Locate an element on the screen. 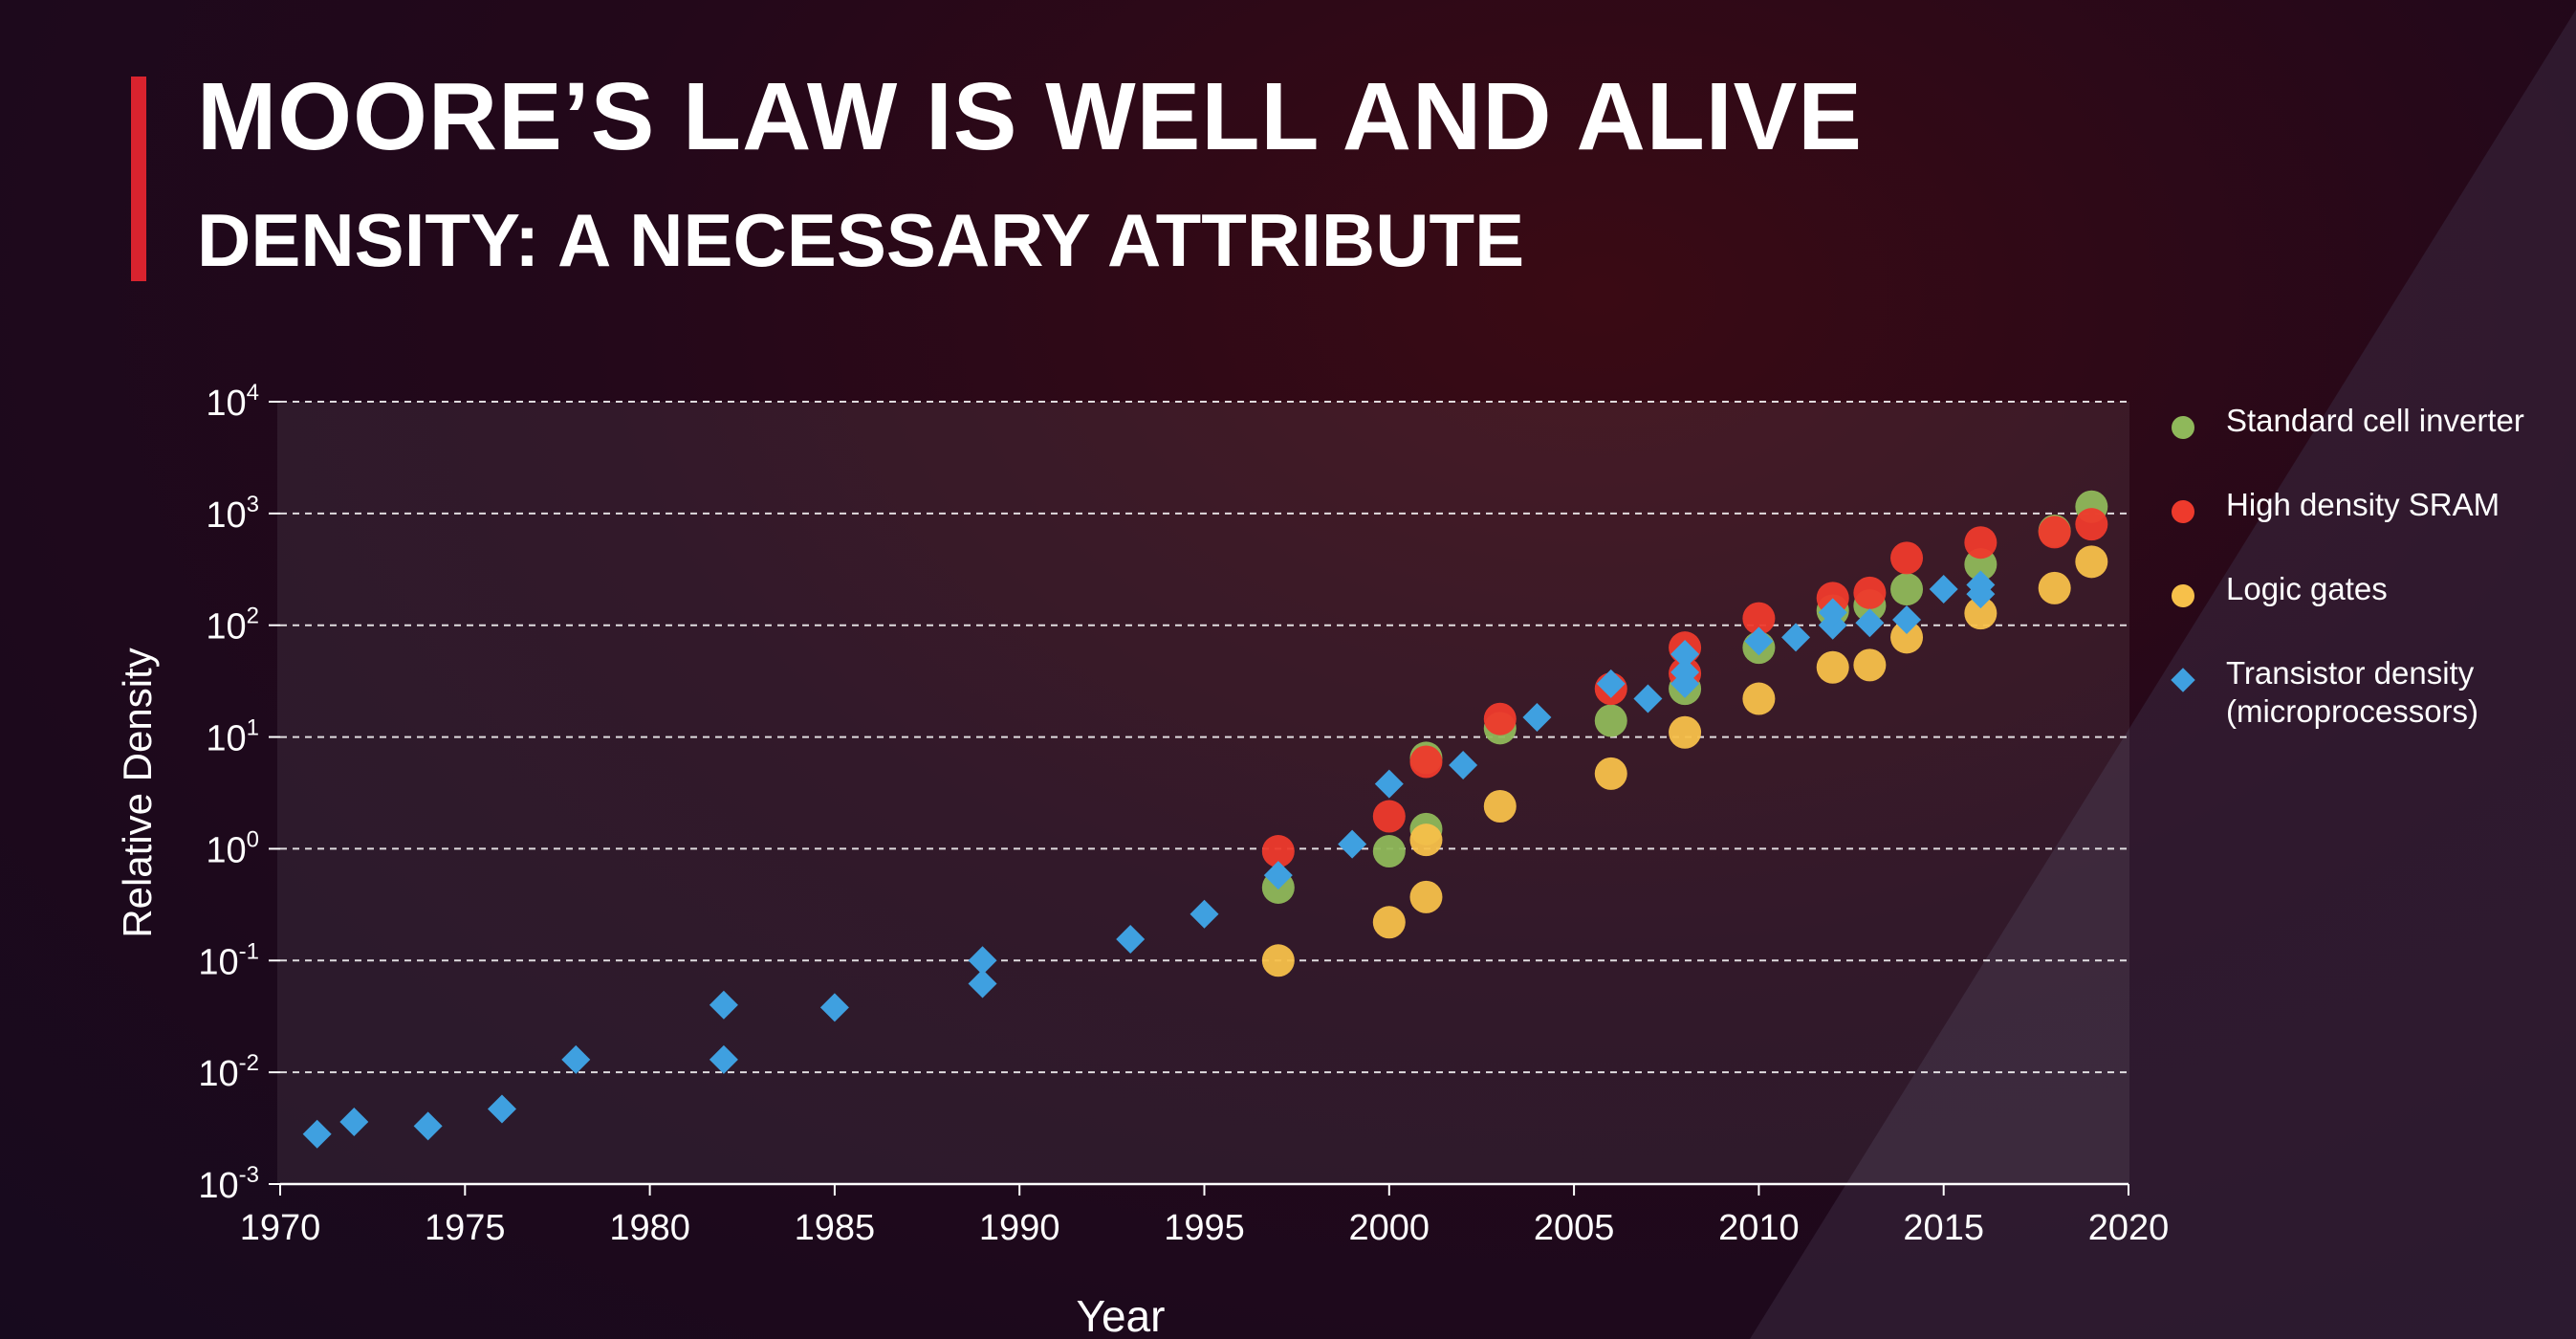 This screenshot has height=1339, width=2576. slide-title-emphasis: MOORE’S LAW is located at coordinates (548, 116).